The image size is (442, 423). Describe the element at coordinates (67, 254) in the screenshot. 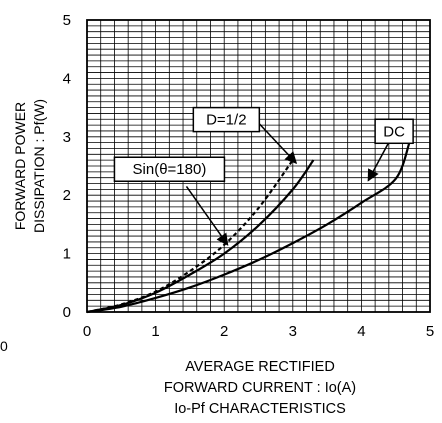

I see `y-tick-label: 1` at that location.